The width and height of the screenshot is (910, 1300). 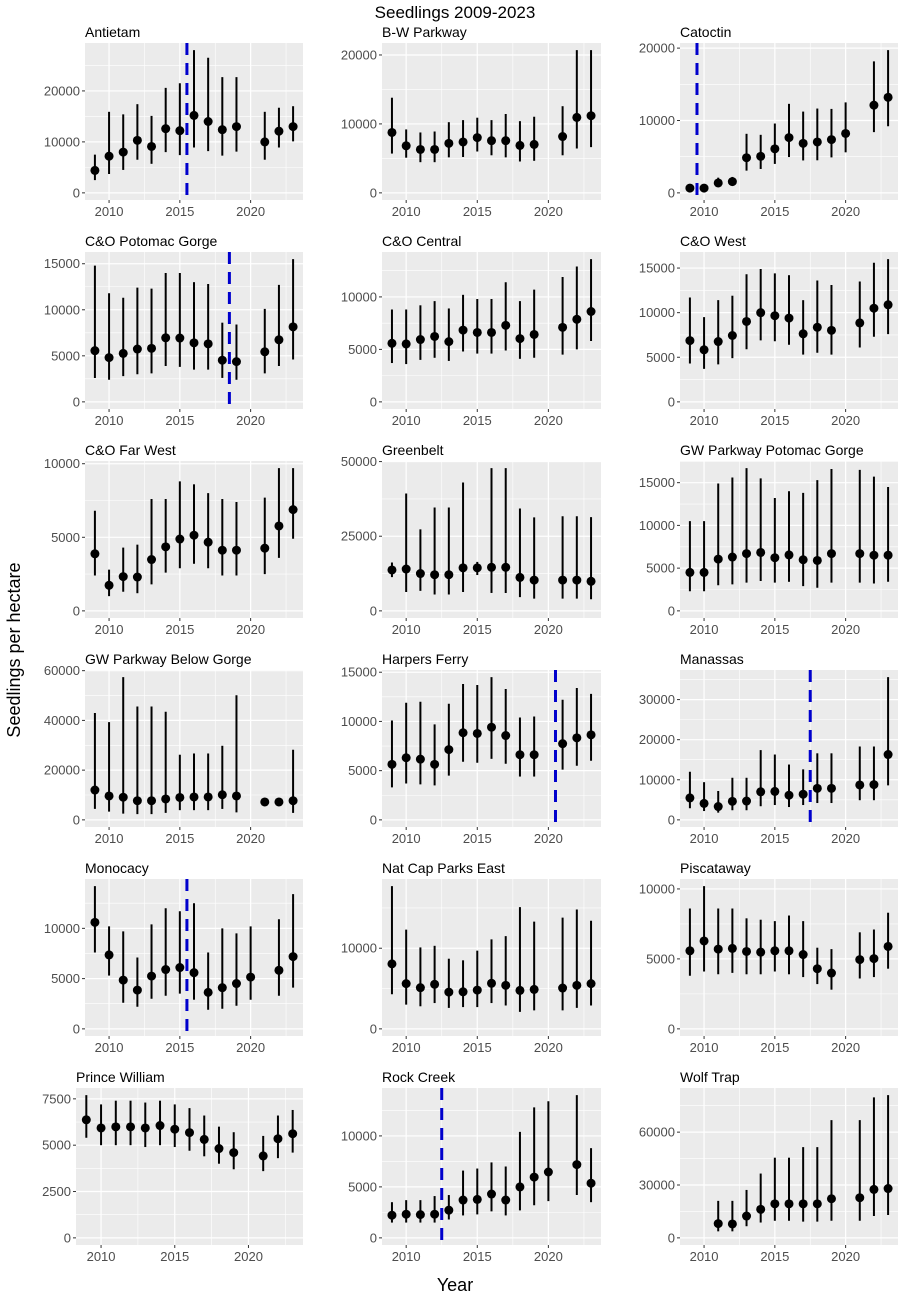 I want to click on chart-title: Seedlings 2009-2023, so click(x=455, y=12).